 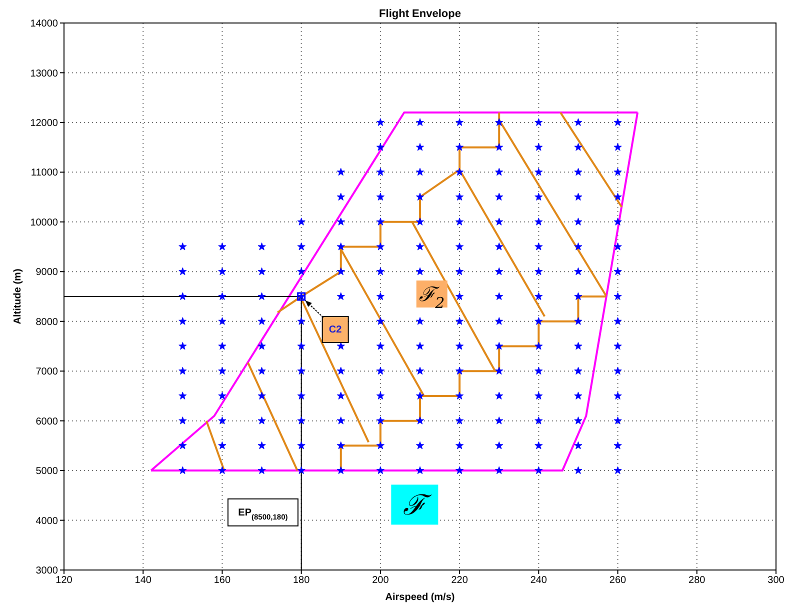 What do you see at coordinates (420, 597) in the screenshot?
I see `x-axis-title: Airspeed (m/s)` at bounding box center [420, 597].